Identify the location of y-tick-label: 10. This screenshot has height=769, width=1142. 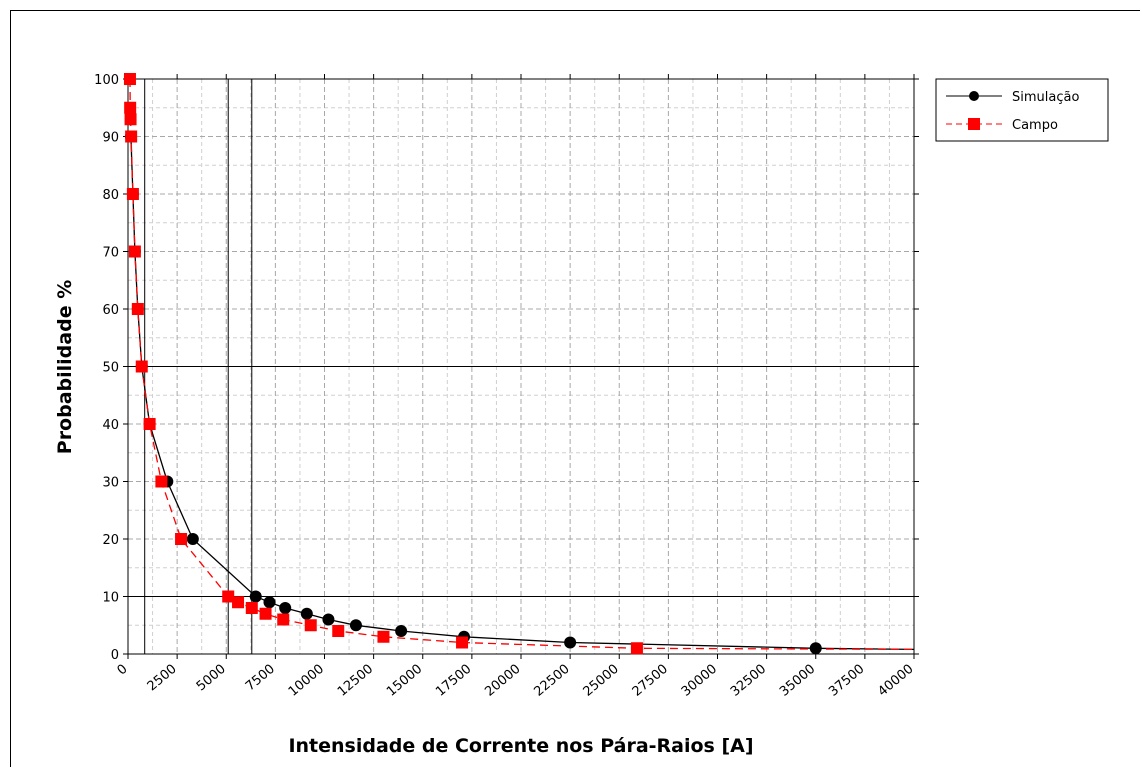
(110, 598).